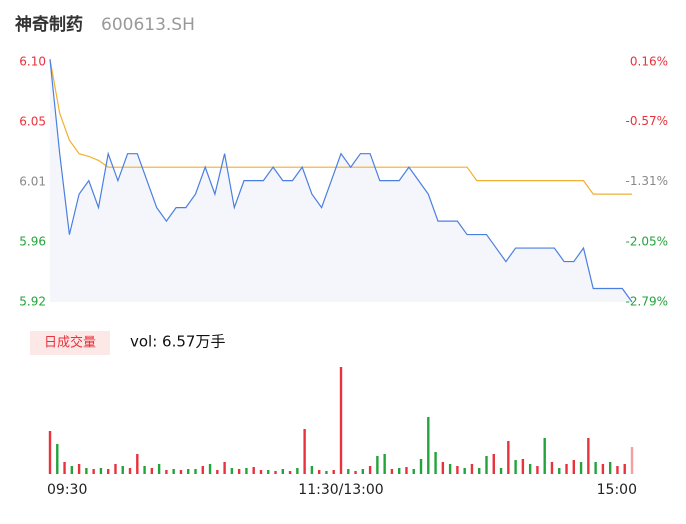 Image resolution: width=686 pixels, height=524 pixels. What do you see at coordinates (32, 62) in the screenshot?
I see `y-tick-label: 6.10` at bounding box center [32, 62].